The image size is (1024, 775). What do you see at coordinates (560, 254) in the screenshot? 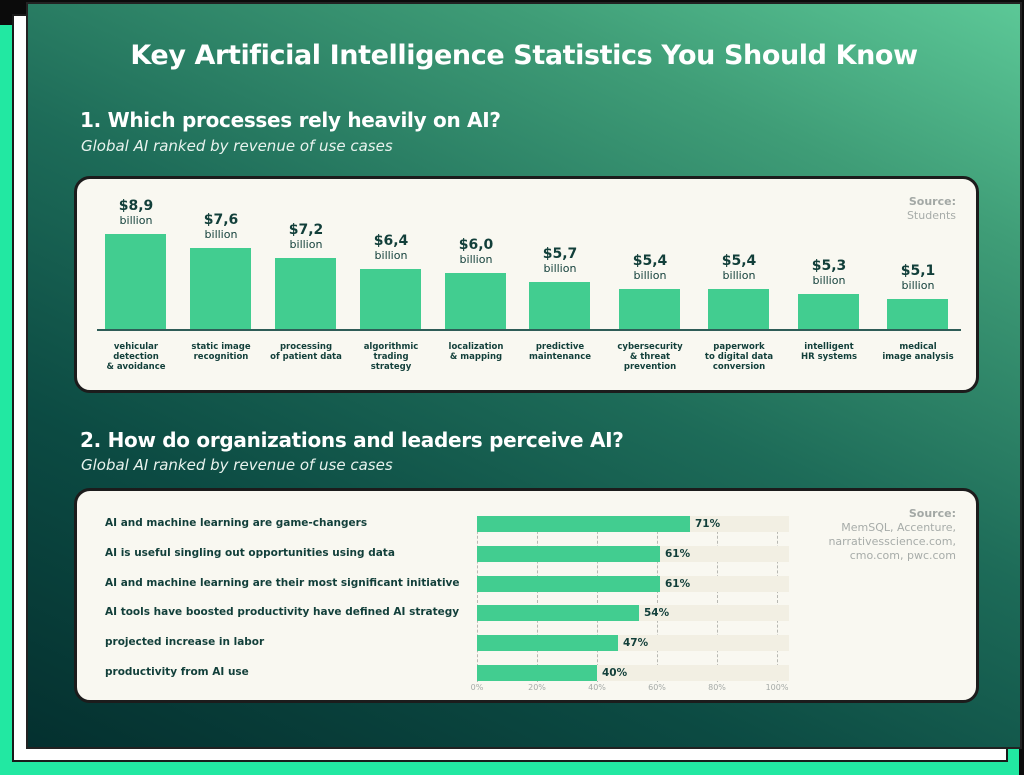
I see `bar-value: $5,7` at bounding box center [560, 254].